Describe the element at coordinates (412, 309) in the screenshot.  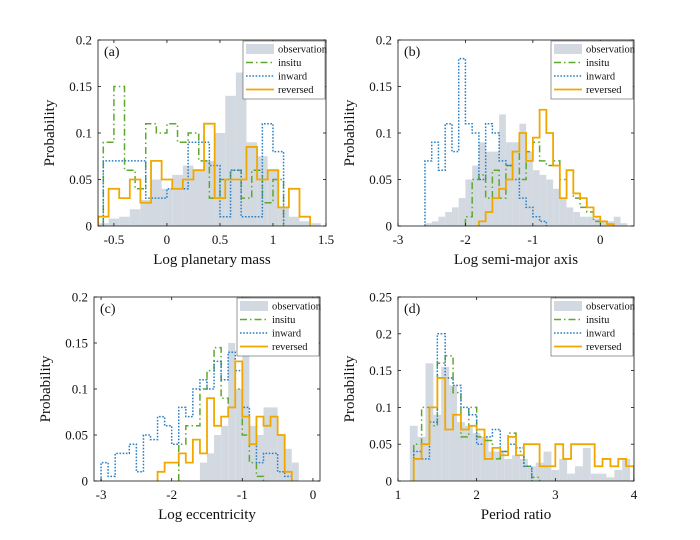
I see `panel-label: (d)` at that location.